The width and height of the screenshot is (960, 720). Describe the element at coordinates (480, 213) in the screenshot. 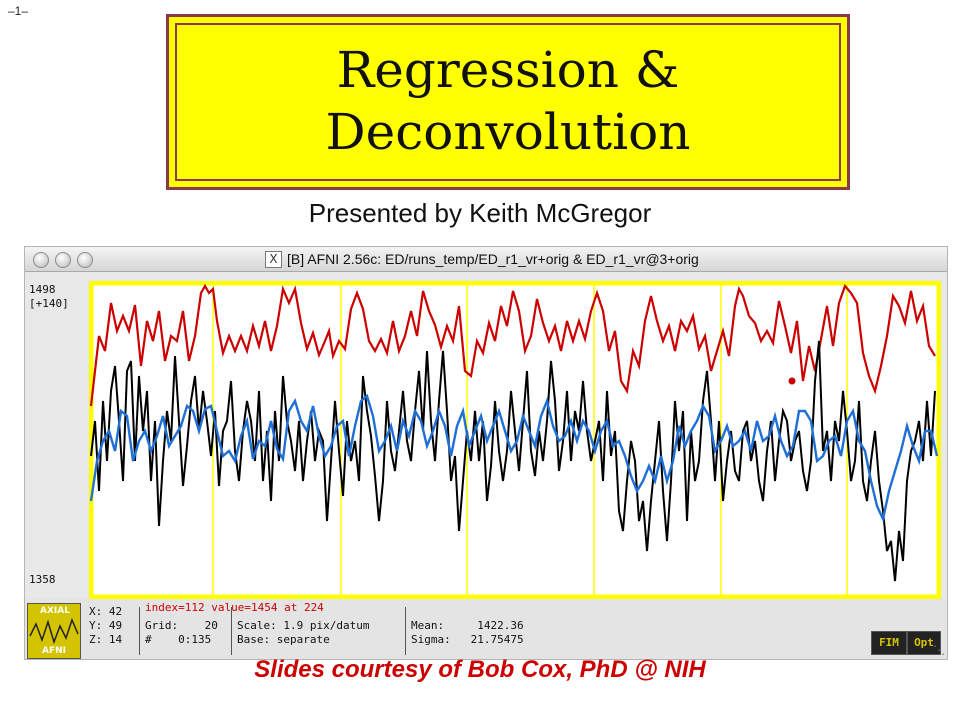

I see `presenter-line: Presented by Keith McGregor` at that location.